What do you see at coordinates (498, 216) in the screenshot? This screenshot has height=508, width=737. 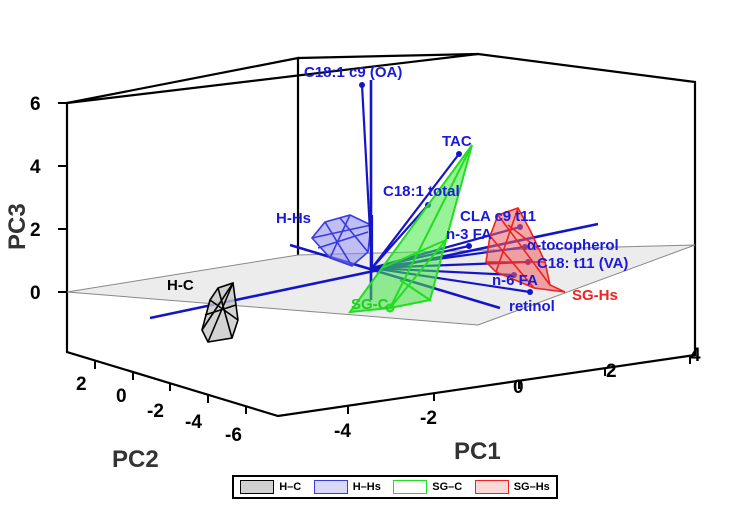 I see `loading-label-cla: CLA c9 t11` at bounding box center [498, 216].